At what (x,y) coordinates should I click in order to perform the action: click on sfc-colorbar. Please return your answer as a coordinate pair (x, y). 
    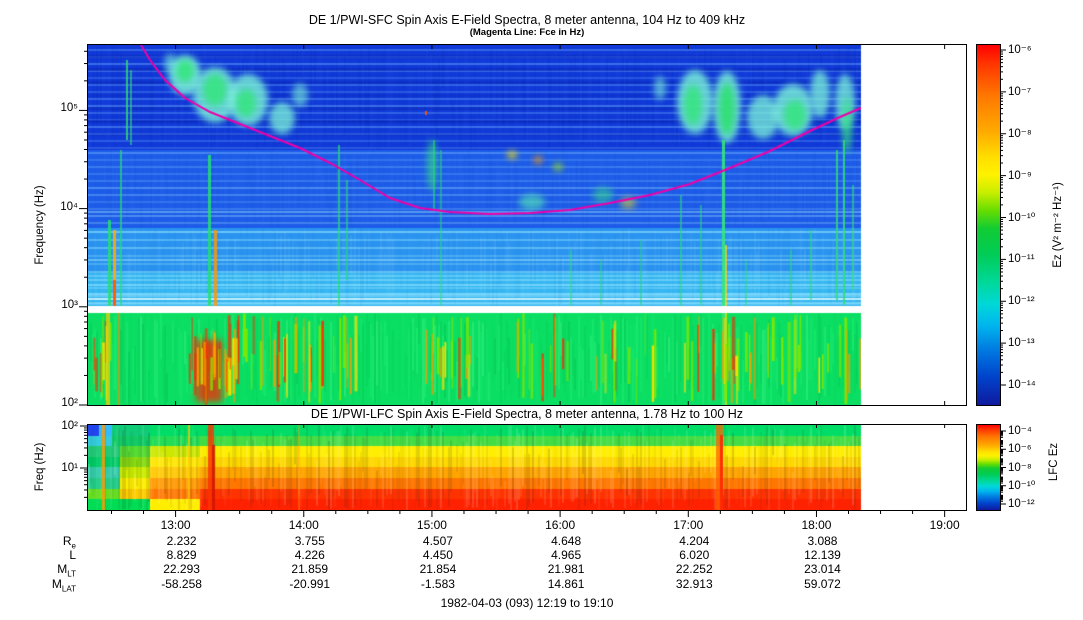
    Looking at the image, I should click on (988, 225).